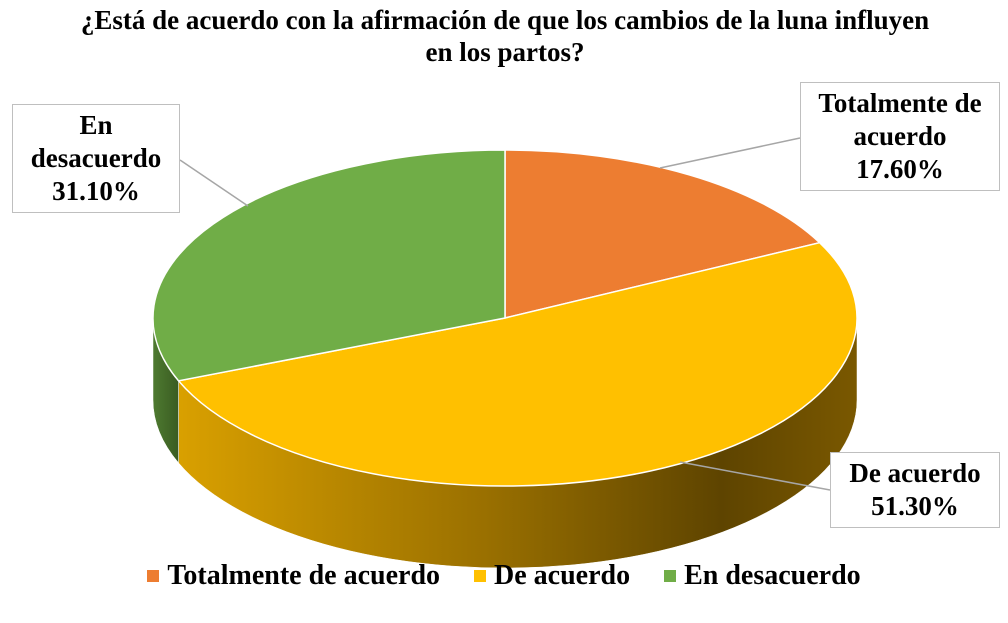  I want to click on data-label: En desacuerdo 31.10%, so click(96, 158).